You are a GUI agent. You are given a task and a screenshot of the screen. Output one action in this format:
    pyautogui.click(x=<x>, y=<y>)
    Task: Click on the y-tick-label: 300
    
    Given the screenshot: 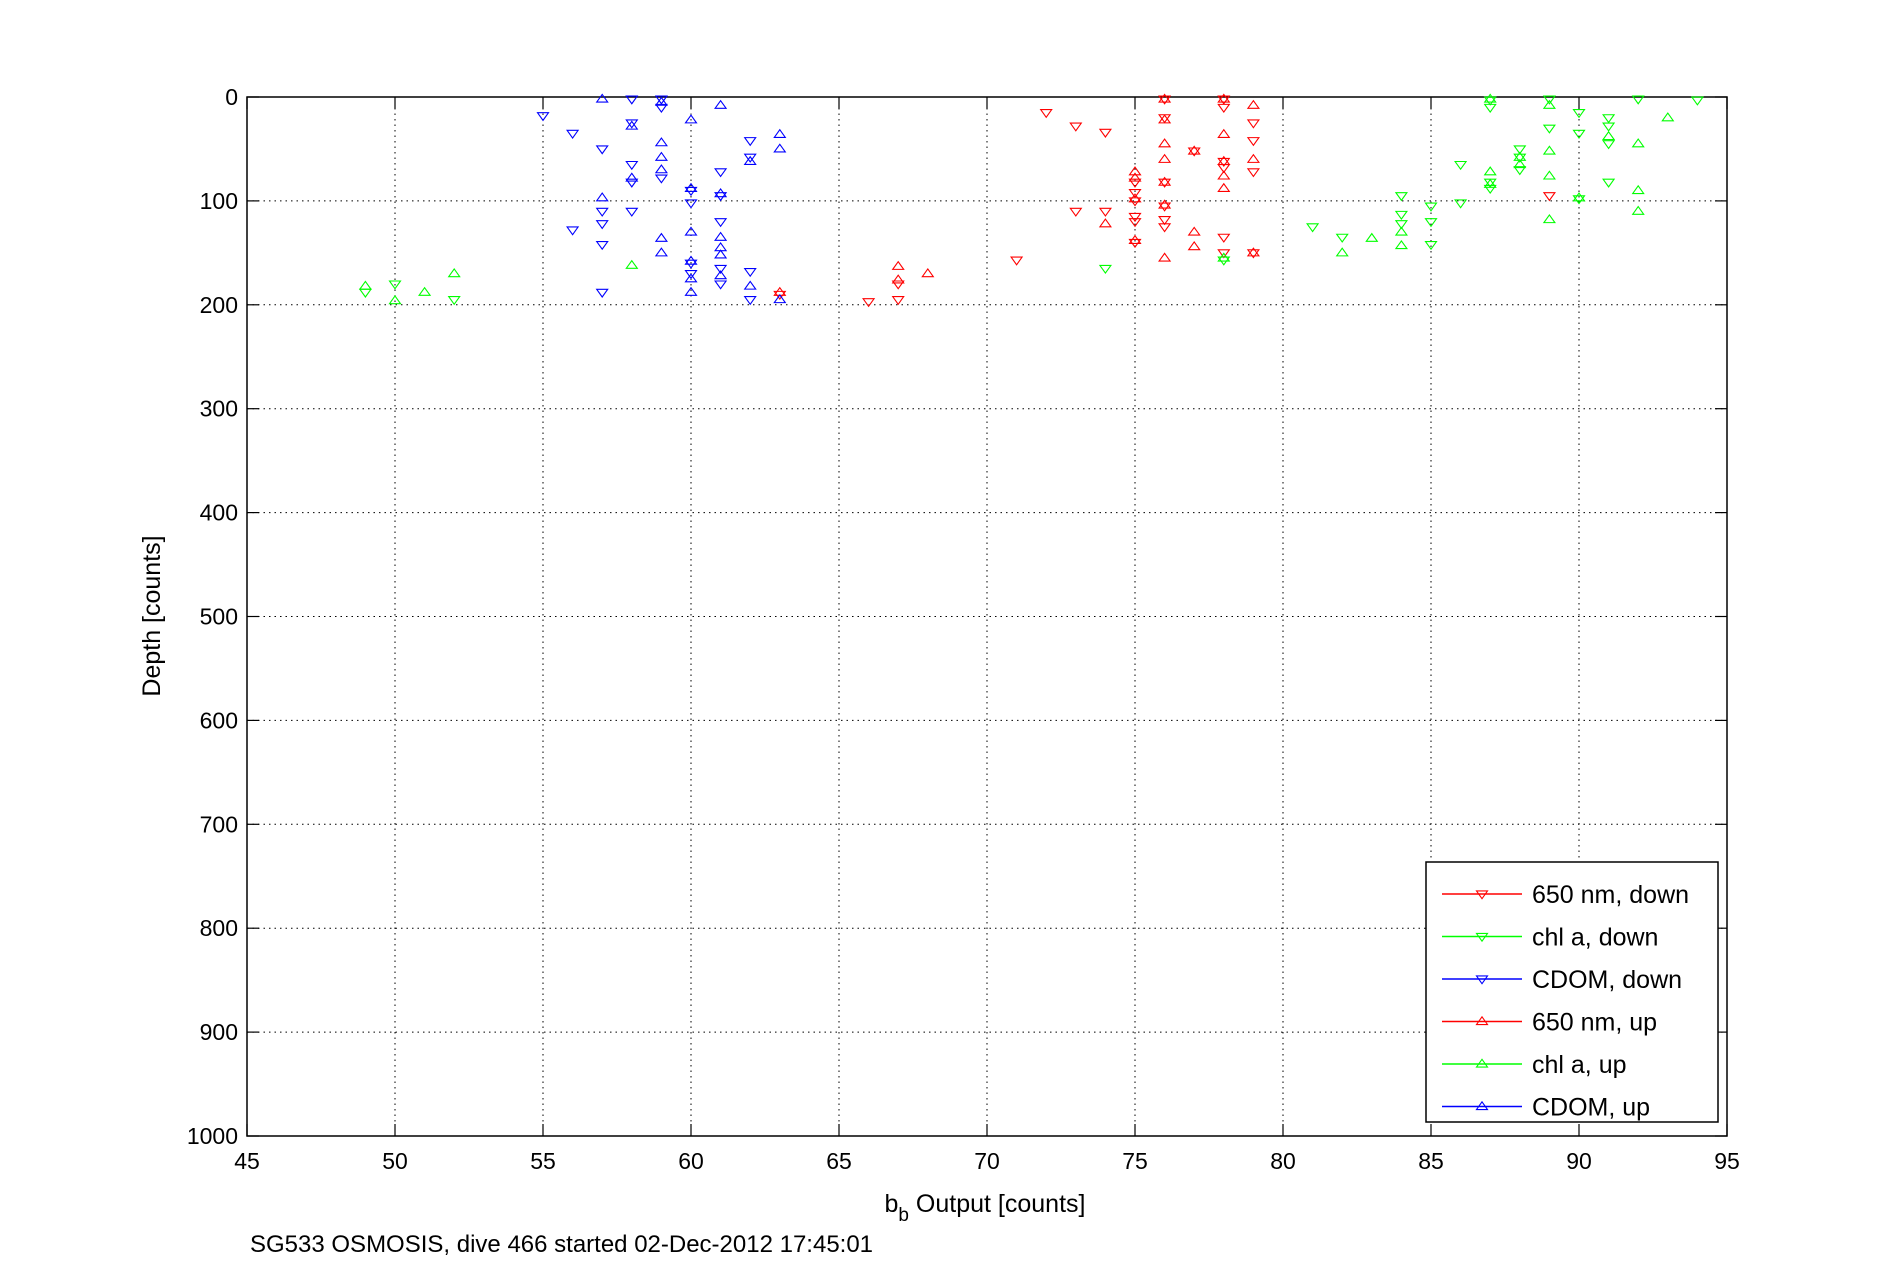 What is the action you would take?
    pyautogui.click(x=219, y=409)
    